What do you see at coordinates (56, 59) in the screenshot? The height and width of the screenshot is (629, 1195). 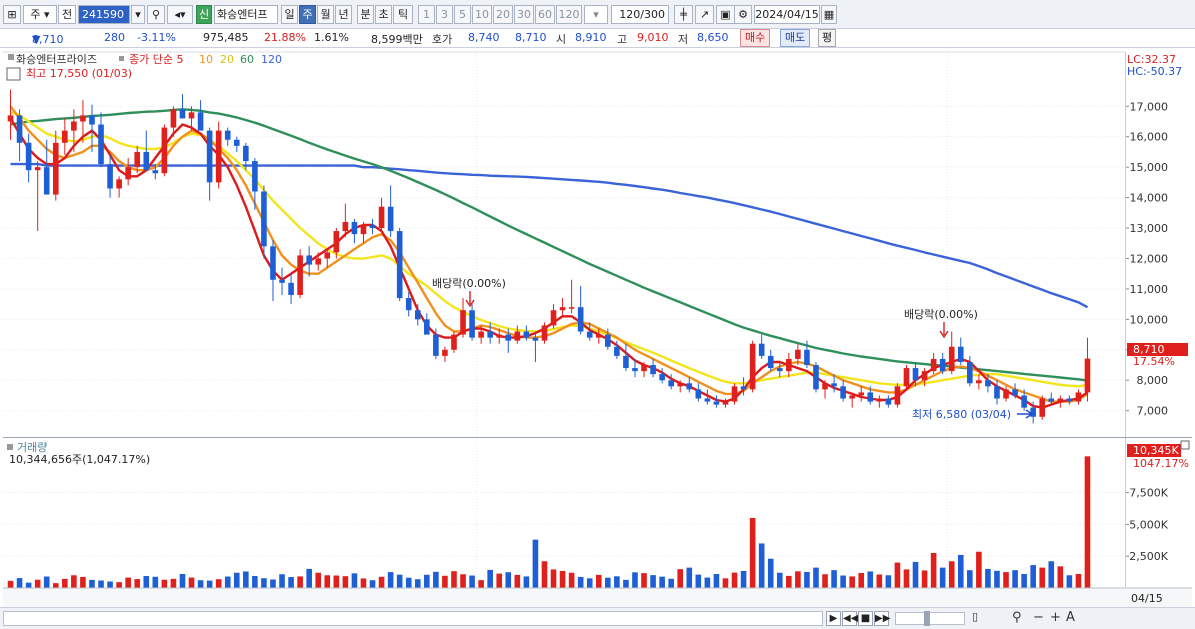 I see `legend-stock-name: 화승엔터프라이즈` at bounding box center [56, 59].